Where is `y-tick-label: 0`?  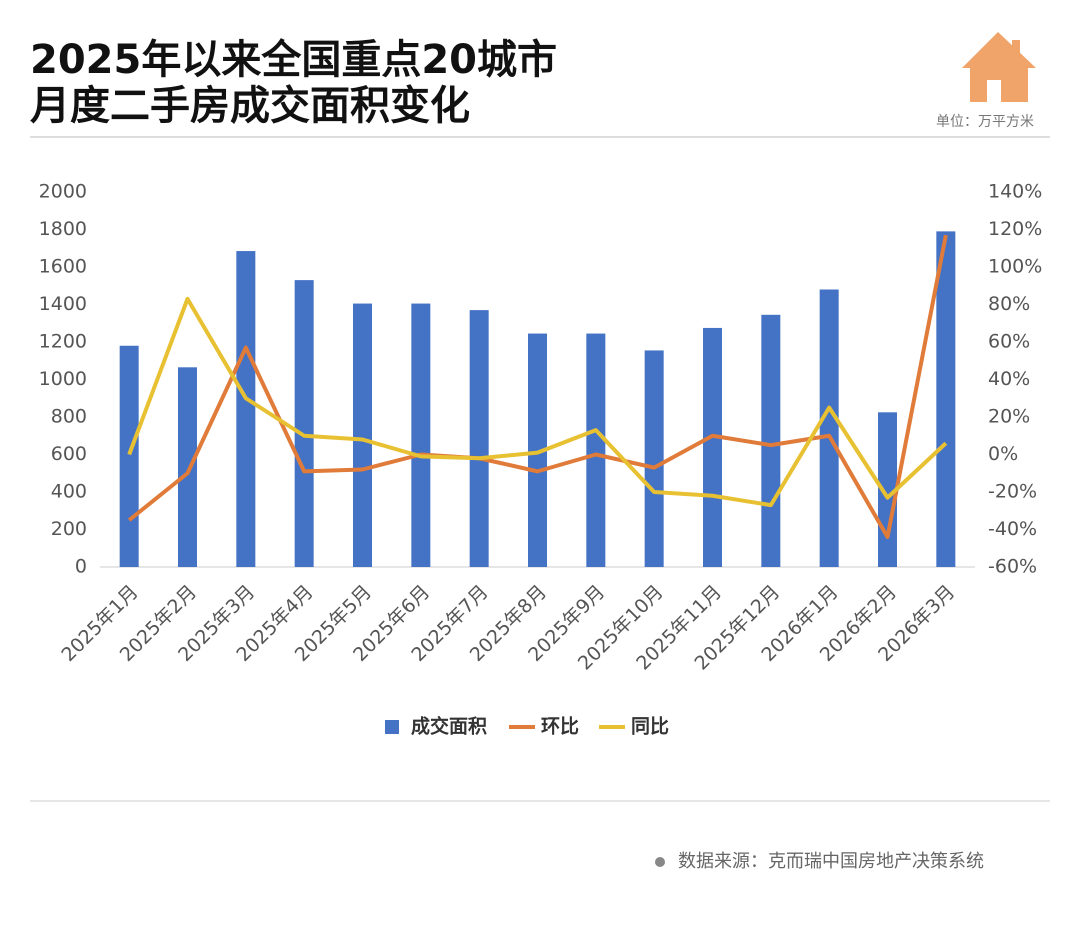 y-tick-label: 0 is located at coordinates (81, 567).